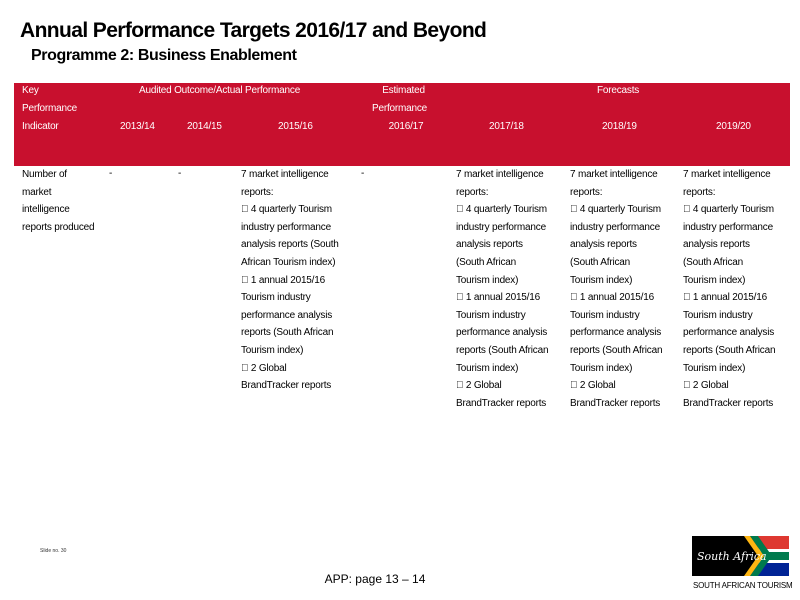  Describe the element at coordinates (30, 90) in the screenshot. I see `header-key-line: Key` at that location.